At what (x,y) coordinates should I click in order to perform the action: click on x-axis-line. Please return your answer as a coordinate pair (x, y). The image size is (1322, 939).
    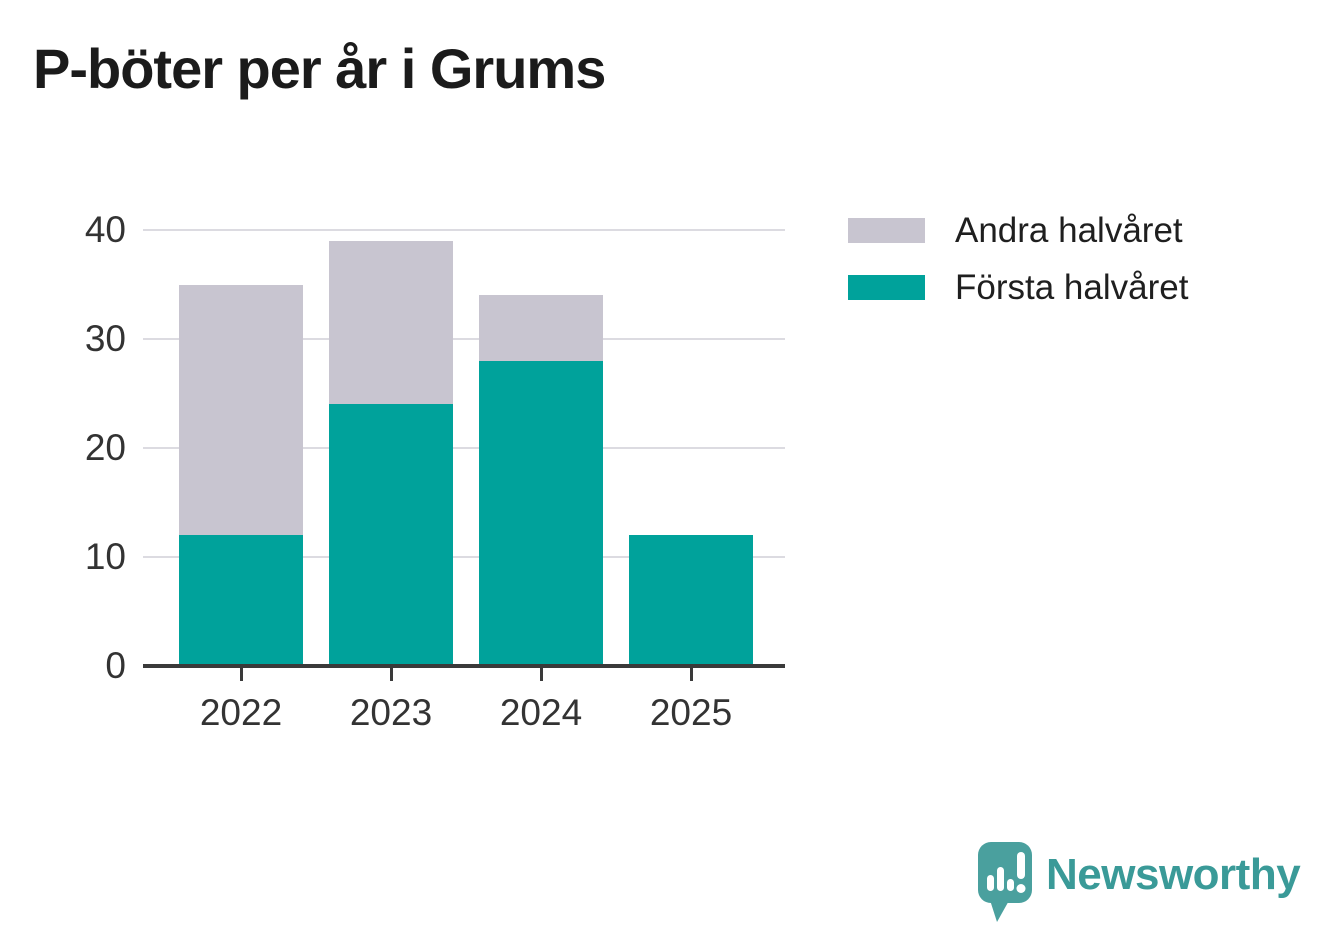
    Looking at the image, I should click on (464, 666).